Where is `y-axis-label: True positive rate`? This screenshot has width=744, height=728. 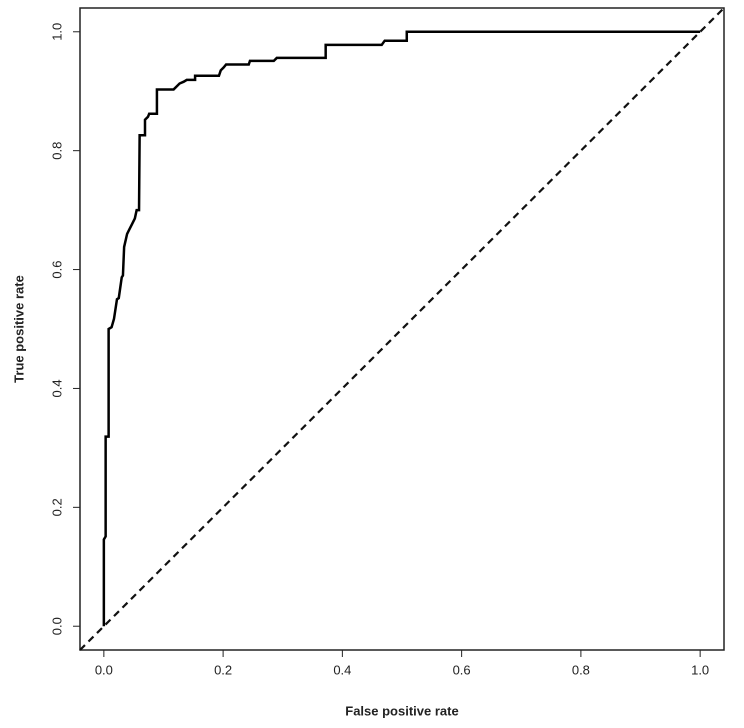
y-axis-label: True positive rate is located at coordinates (18, 329).